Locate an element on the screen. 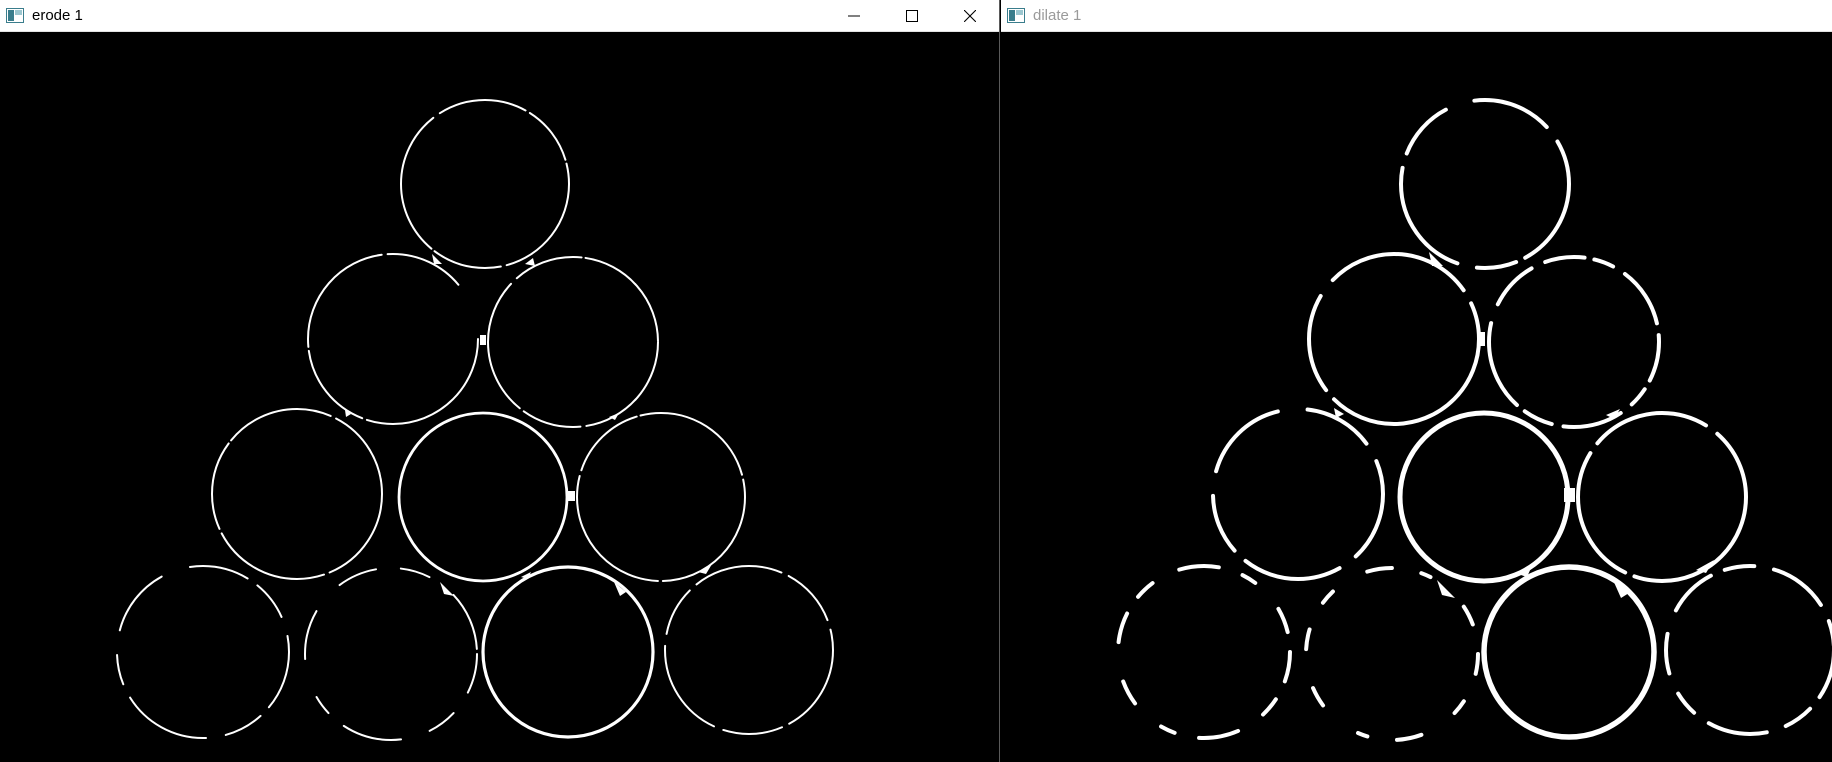 The height and width of the screenshot is (762, 1832). window-title: dilate 1 is located at coordinates (1057, 15).